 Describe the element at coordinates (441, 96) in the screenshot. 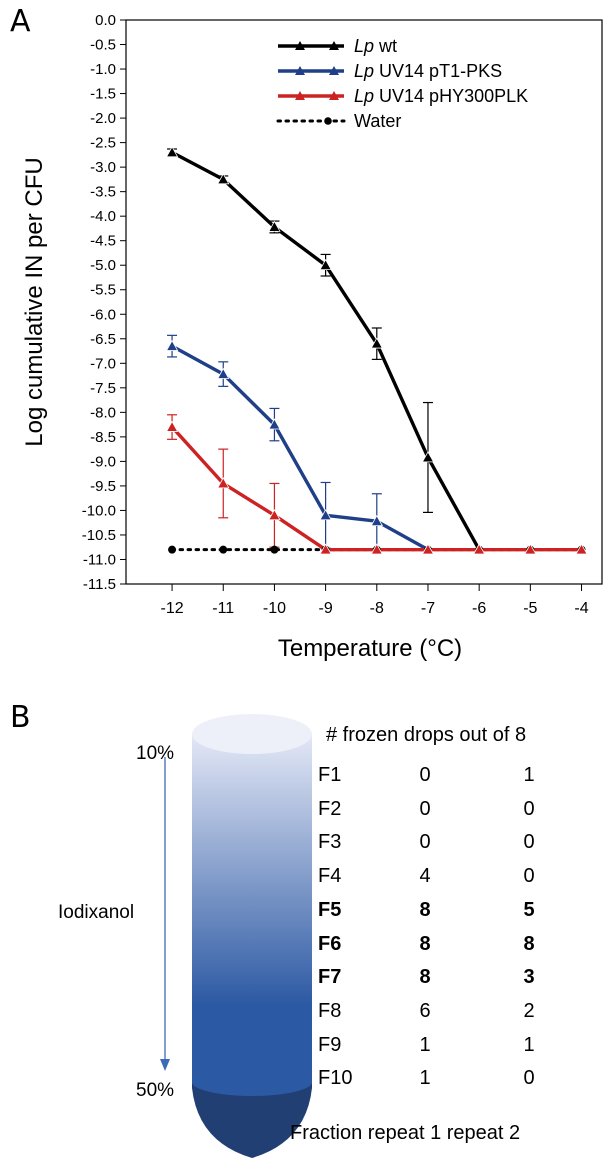

I see `legend-label: Lp UV14 pHY300PLK` at that location.